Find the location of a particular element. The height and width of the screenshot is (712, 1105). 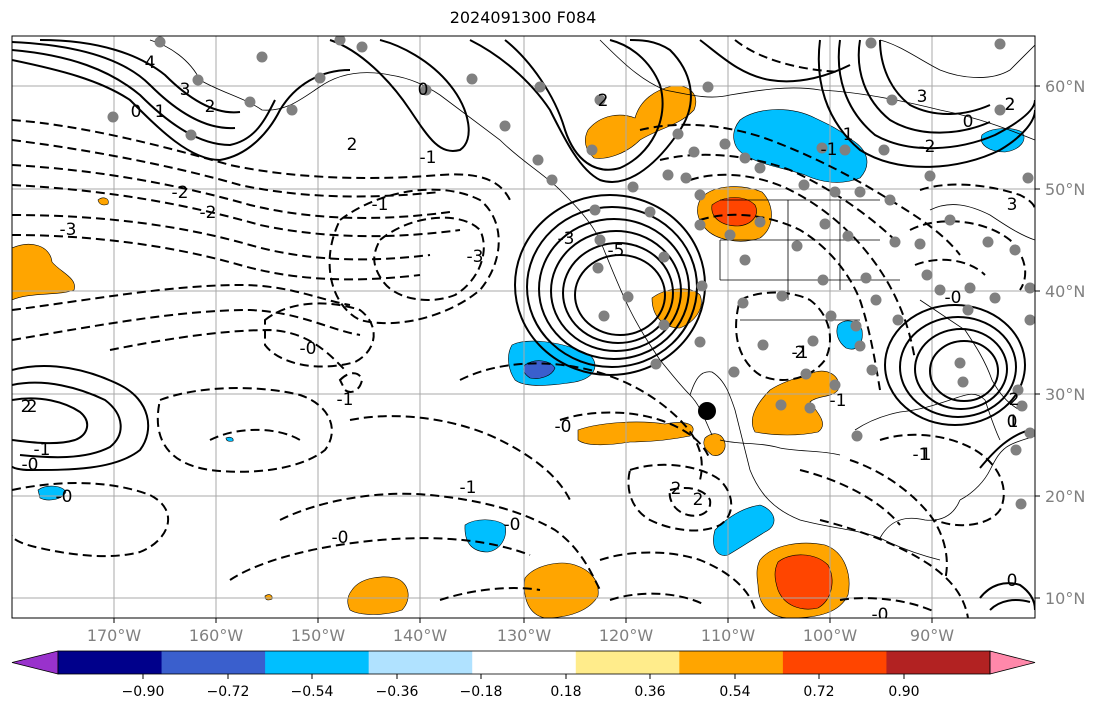

shade-orange-texas is located at coordinates (795, 403).